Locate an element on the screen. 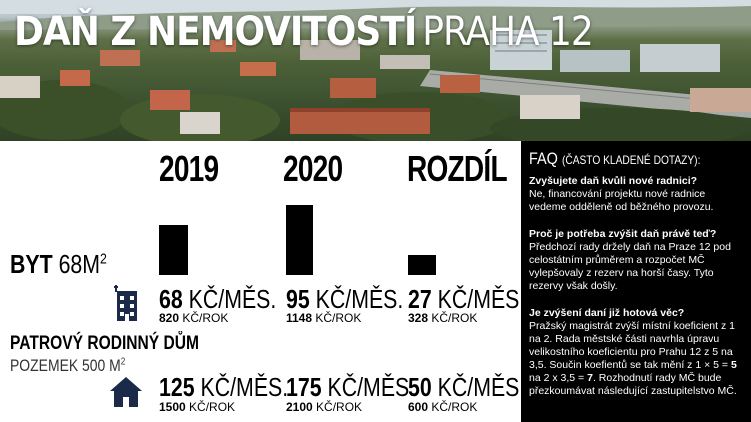  plot-label-text: POZEMEK 500 M is located at coordinates (65, 365).